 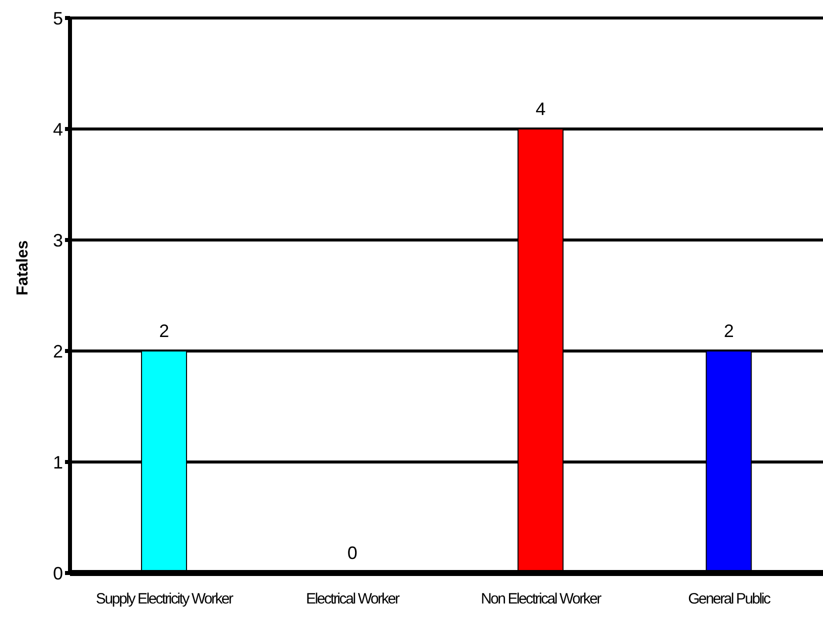 What do you see at coordinates (23, 268) in the screenshot?
I see `y-axis-title: Fatales` at bounding box center [23, 268].